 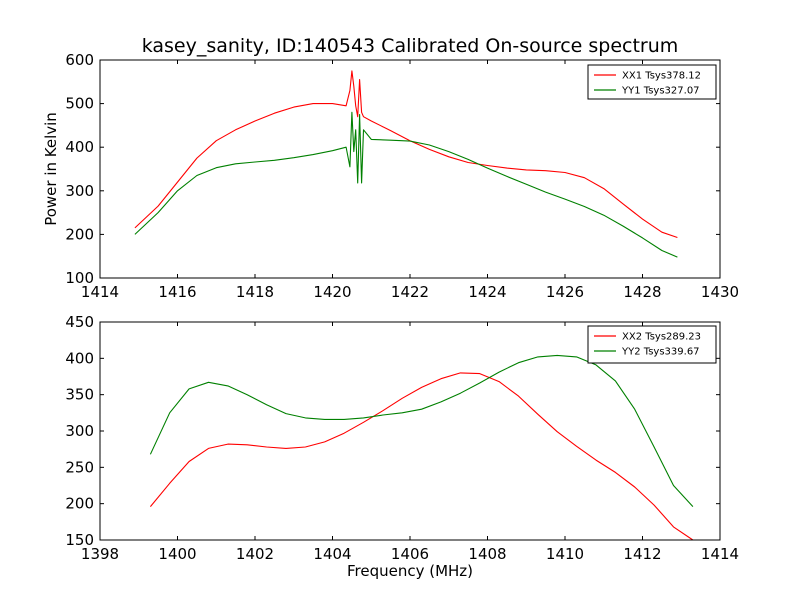 What do you see at coordinates (660, 91) in the screenshot?
I see `legend-entry: YY1 Tsys327.07` at bounding box center [660, 91].